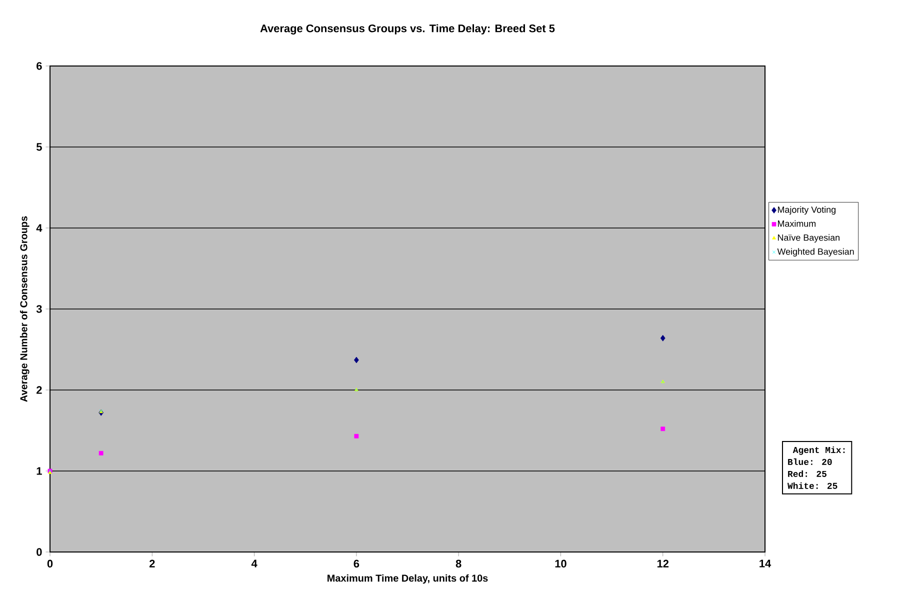 This screenshot has height=608, width=917. Describe the element at coordinates (39, 309) in the screenshot. I see `y-tick-label: 3` at that location.